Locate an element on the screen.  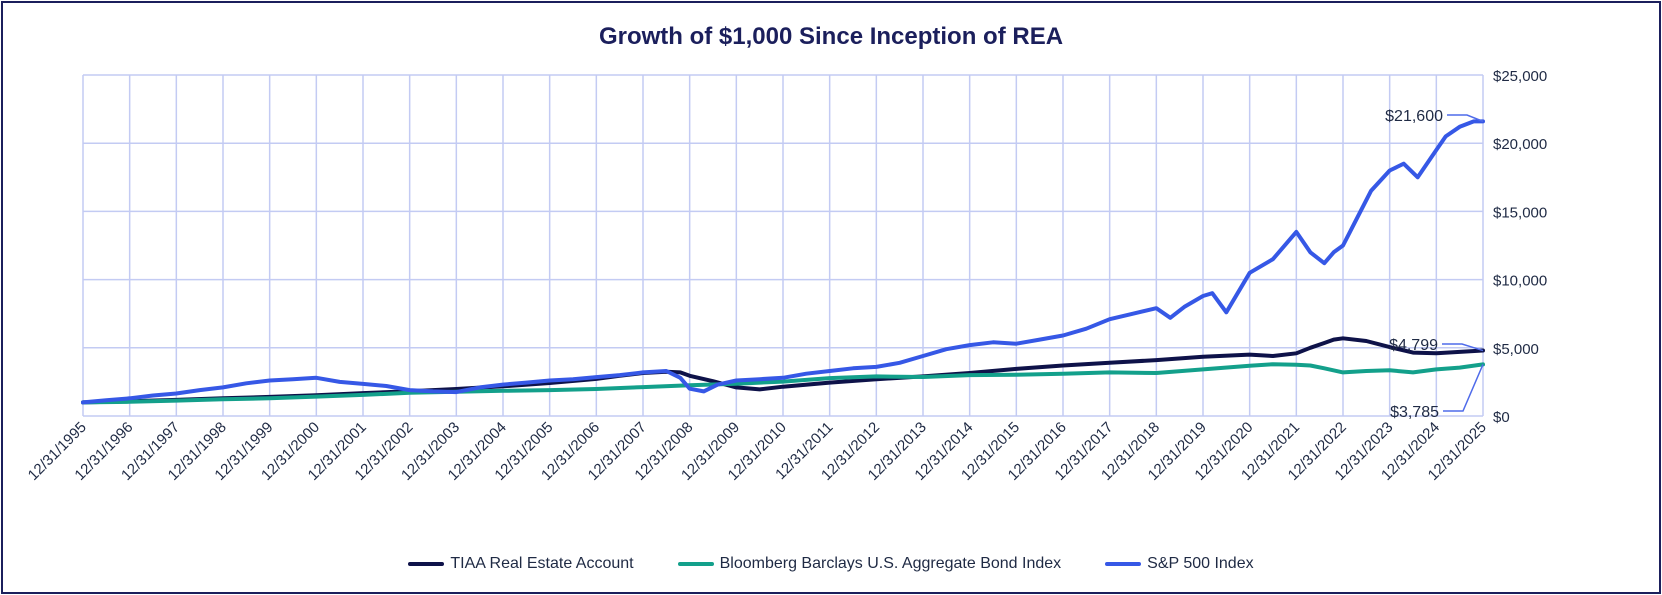
legend-swatch-bond-index is located at coordinates (695, 564).